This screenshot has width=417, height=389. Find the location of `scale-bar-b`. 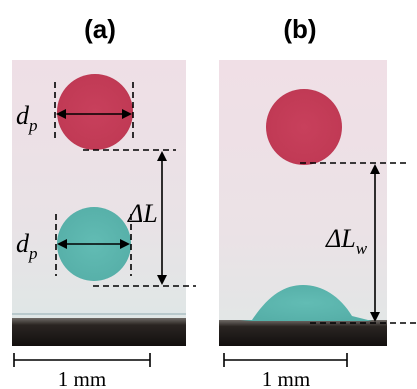

scale-bar-b is located at coordinates (285, 360).